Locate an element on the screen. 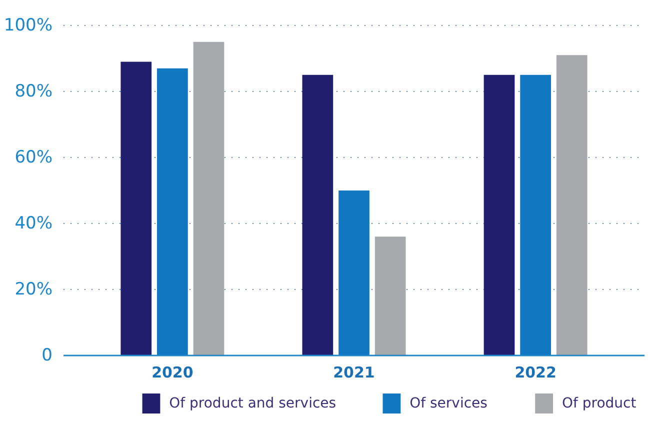 The height and width of the screenshot is (426, 649). legend-label: Of product and services is located at coordinates (252, 404).